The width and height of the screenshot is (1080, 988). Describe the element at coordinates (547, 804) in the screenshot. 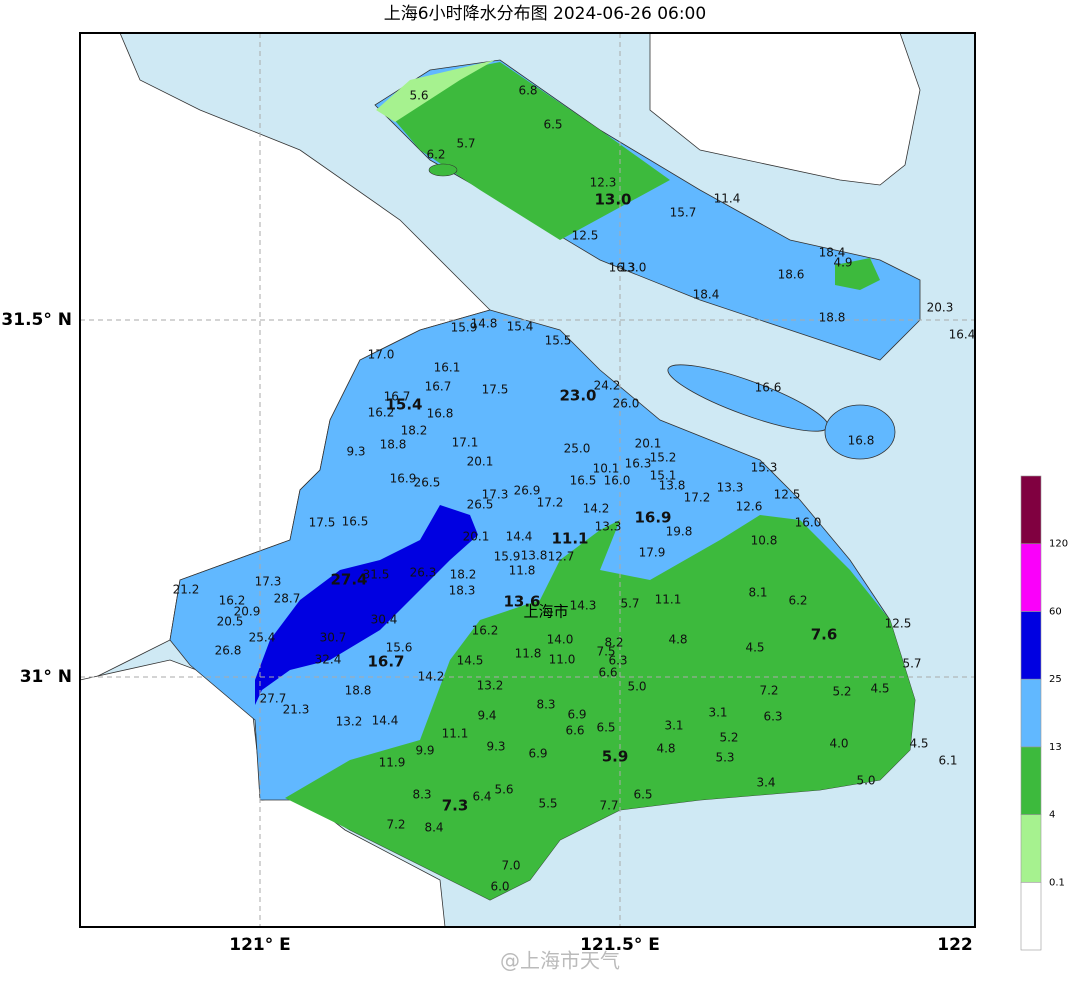

I see `station-value: 5.5` at that location.